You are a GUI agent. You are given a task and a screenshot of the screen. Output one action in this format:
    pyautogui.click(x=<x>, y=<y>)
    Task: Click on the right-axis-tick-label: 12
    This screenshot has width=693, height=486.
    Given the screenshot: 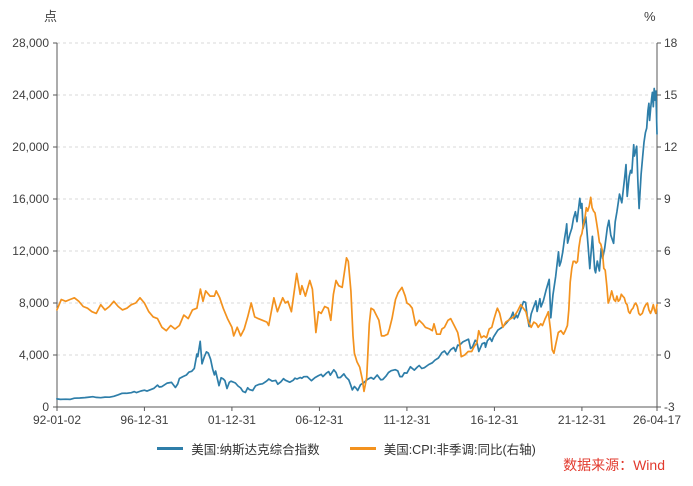 What is the action you would take?
    pyautogui.click(x=671, y=147)
    